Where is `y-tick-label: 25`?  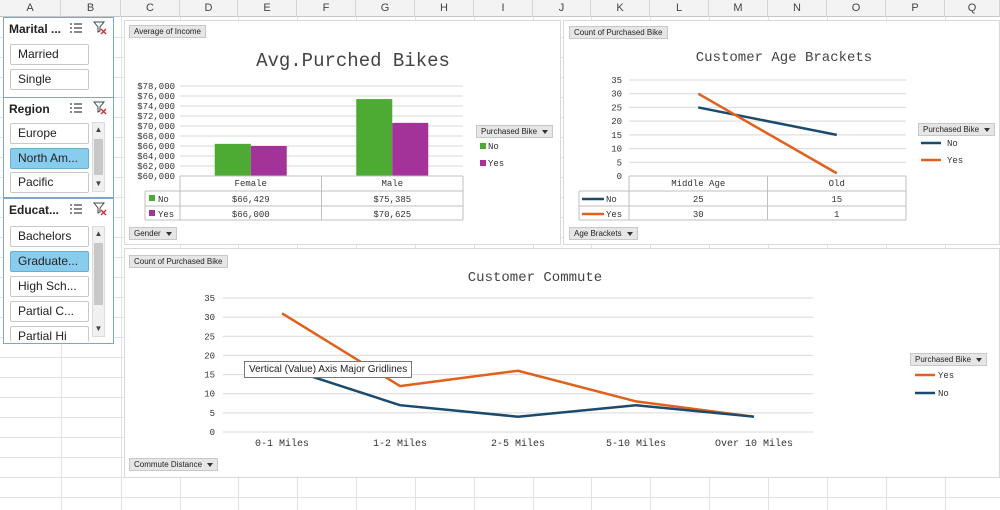 y-tick-label: 25 is located at coordinates (616, 108).